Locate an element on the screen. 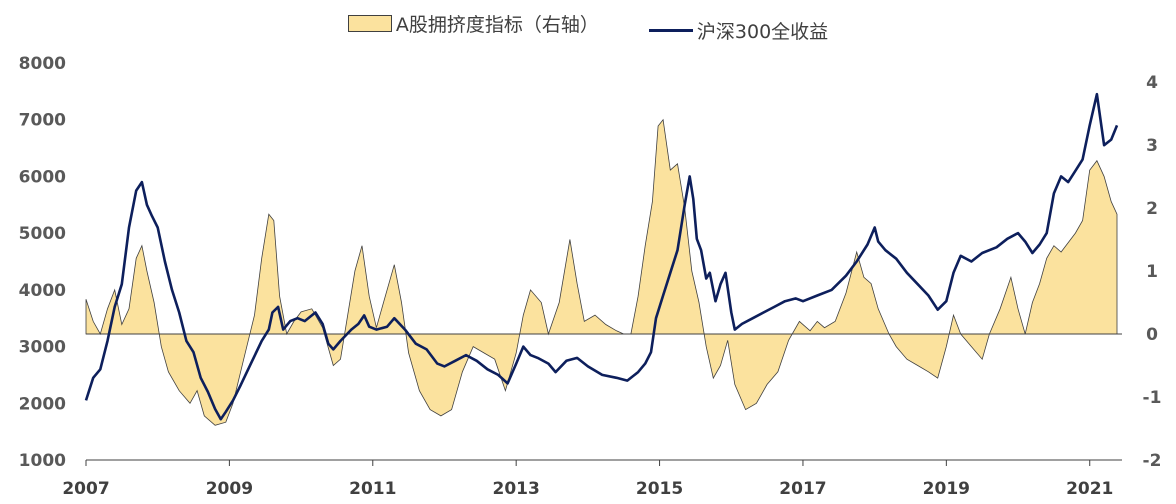 This screenshot has height=504, width=1176. legend-swatch-line-icon is located at coordinates (670, 30).